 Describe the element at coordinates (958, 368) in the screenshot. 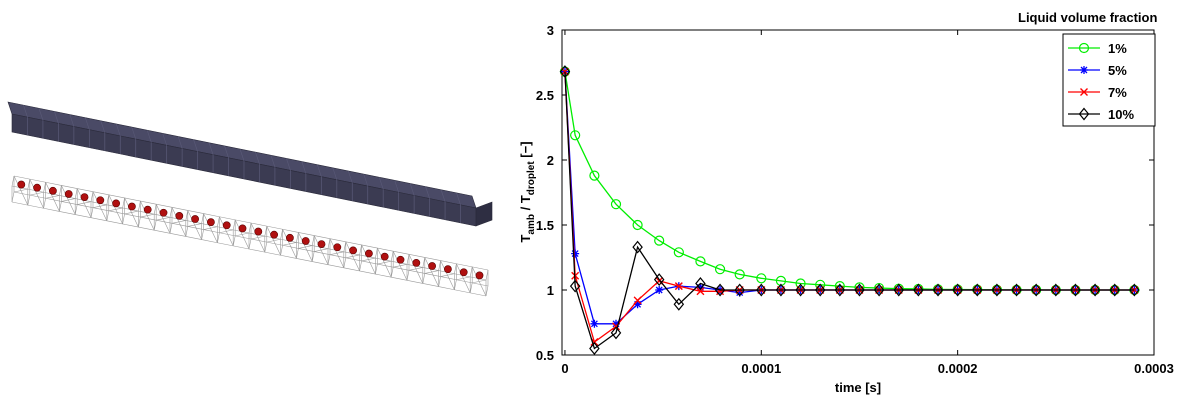

I see `x-tick-label: 0.0002` at that location.